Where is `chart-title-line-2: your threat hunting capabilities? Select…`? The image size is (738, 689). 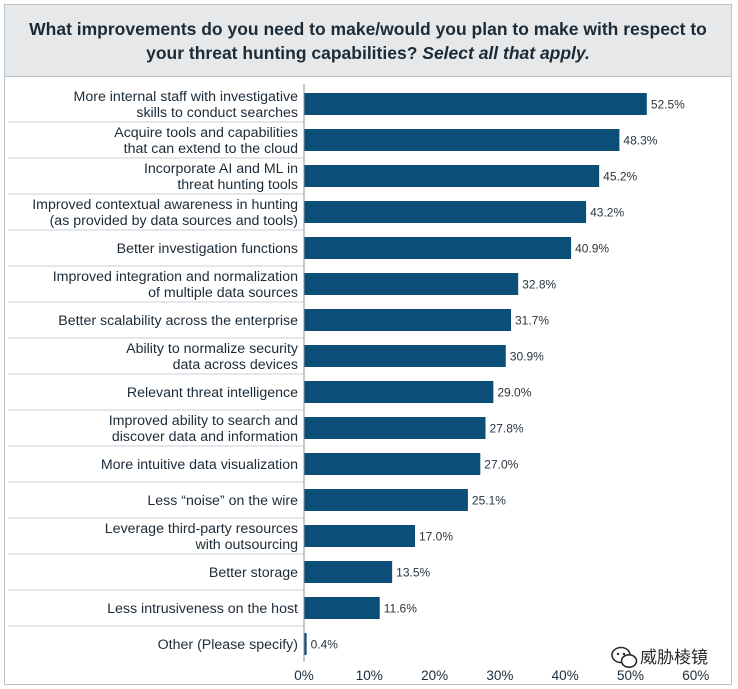
chart-title-line-2: your threat hunting capabilities? Select… is located at coordinates (368, 53).